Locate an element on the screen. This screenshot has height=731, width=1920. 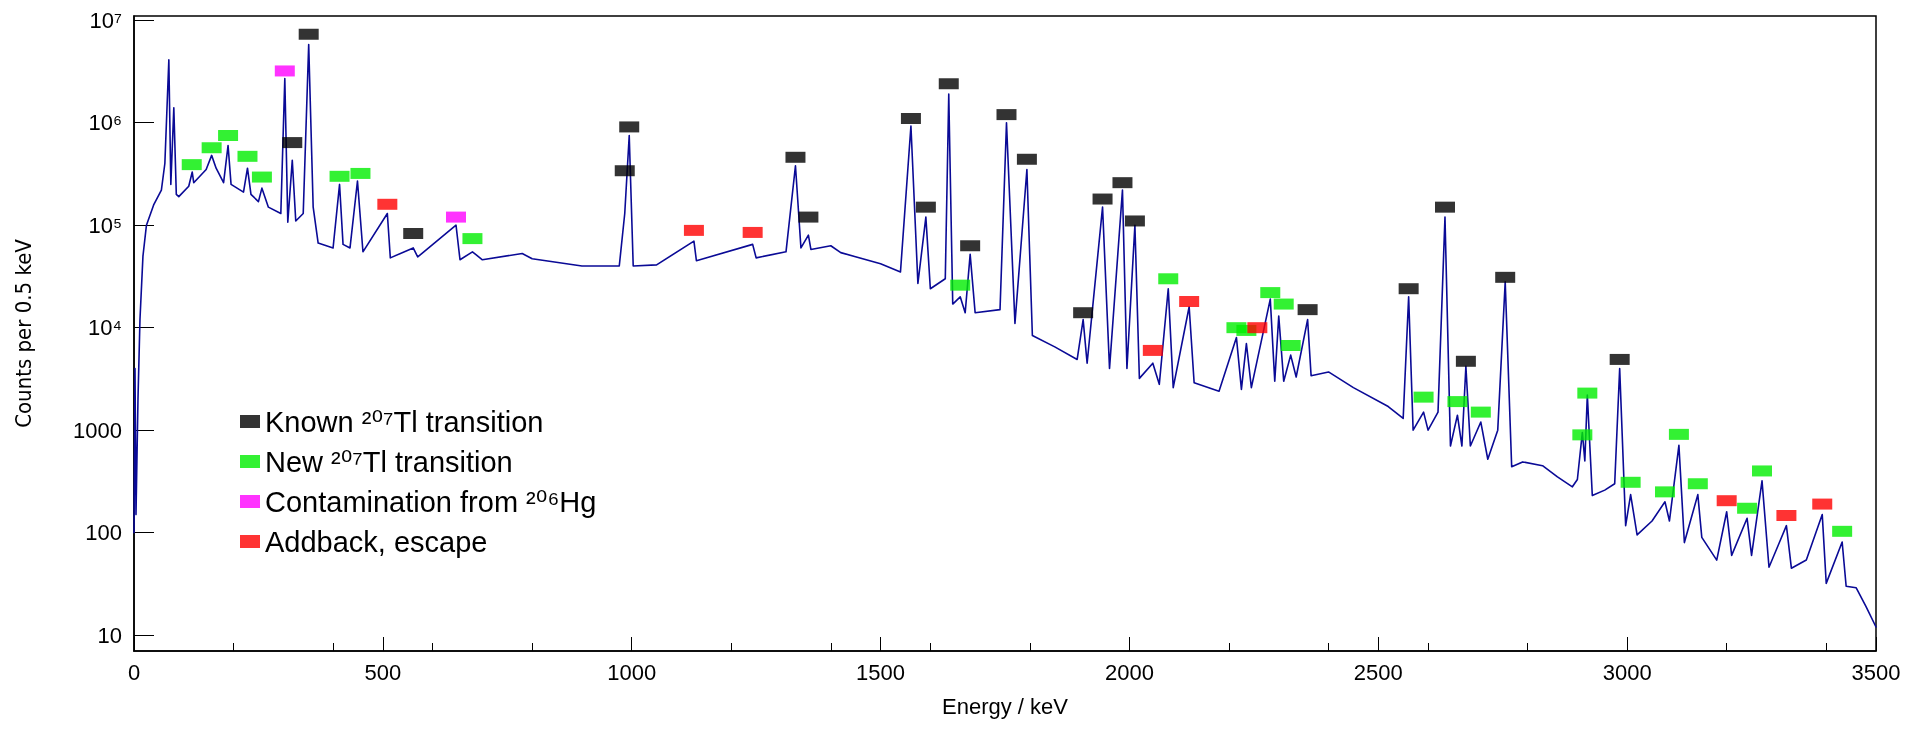
legend-label: Addback, escape is located at coordinates (376, 541).